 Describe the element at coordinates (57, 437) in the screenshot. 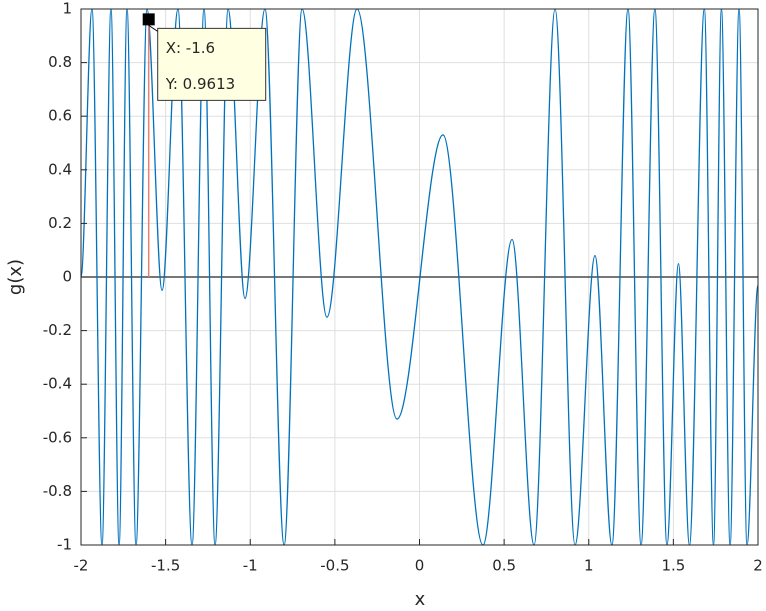

I see `y-tick-label: -0.6` at that location.